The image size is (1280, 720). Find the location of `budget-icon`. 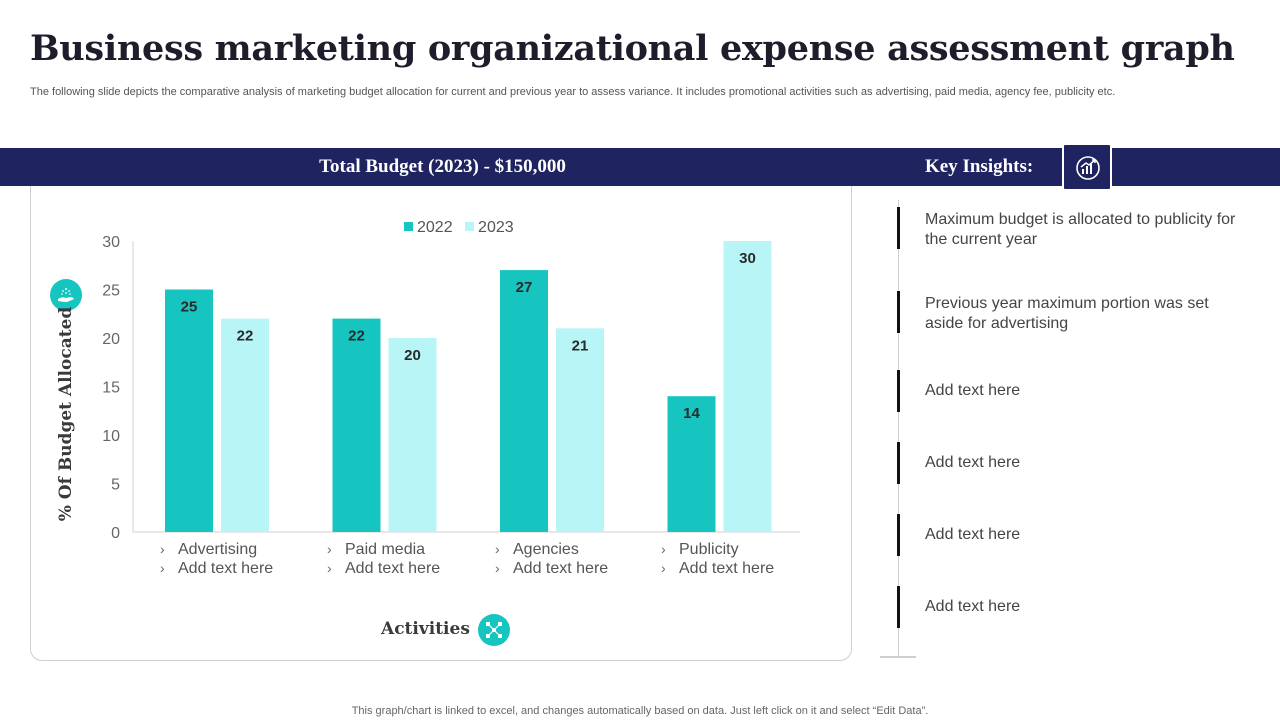

budget-icon is located at coordinates (66, 295).